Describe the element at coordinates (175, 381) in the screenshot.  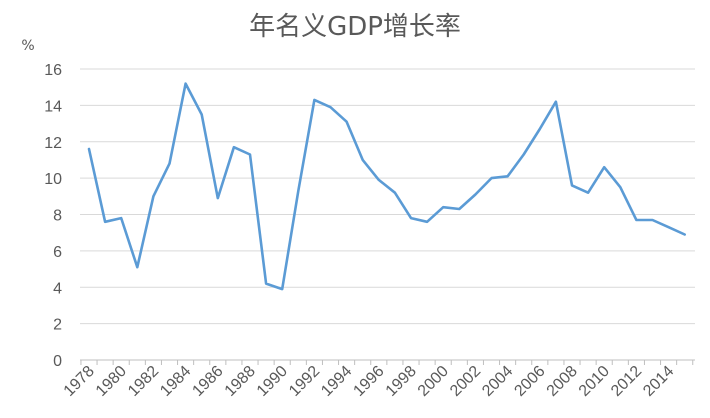
I see `x-tick-label: 1984` at that location.